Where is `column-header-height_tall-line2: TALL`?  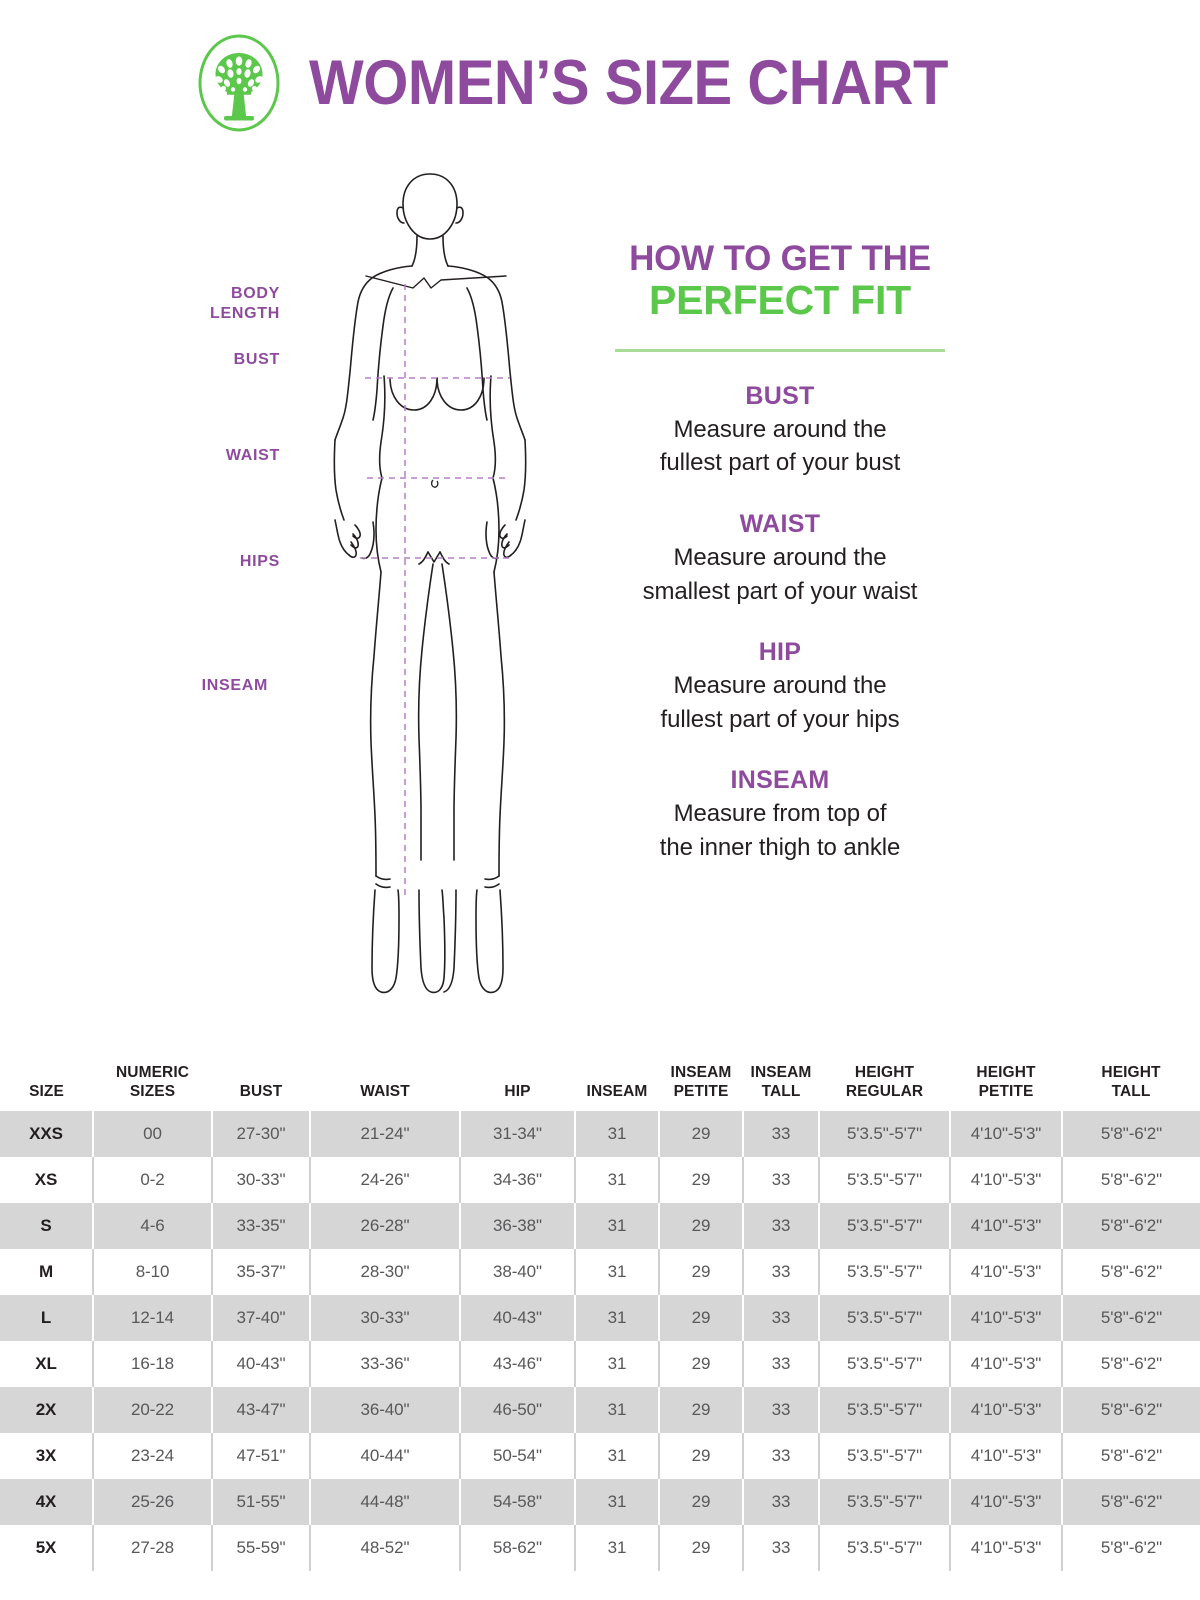 column-header-height_tall-line2: TALL is located at coordinates (1131, 1091).